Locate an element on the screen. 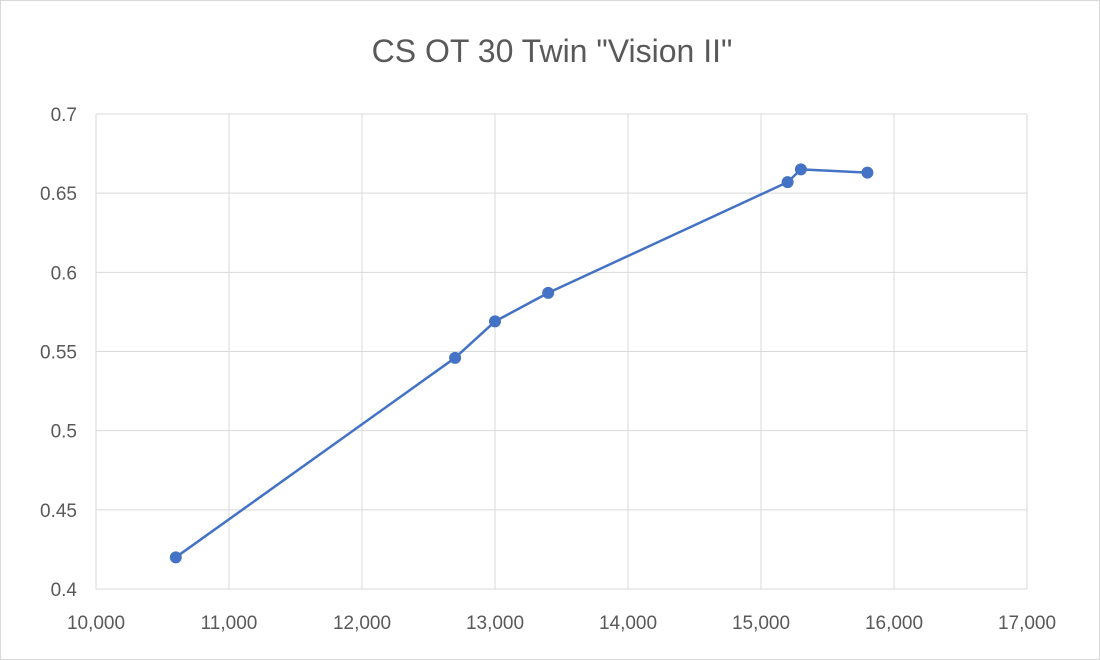 This screenshot has height=660, width=1100. x-tick-label: 12,000 is located at coordinates (362, 623).